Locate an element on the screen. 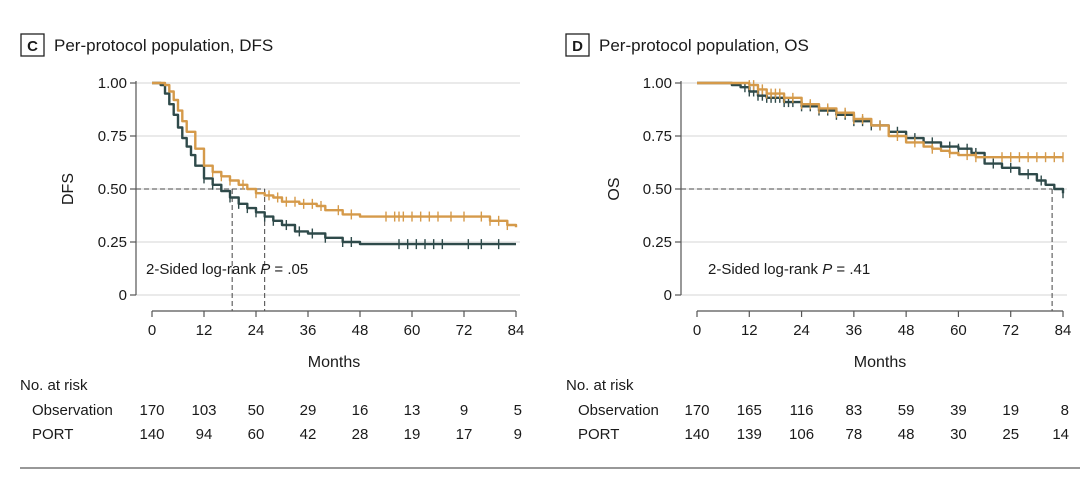  risk-value-observation: 116 is located at coordinates (802, 410).